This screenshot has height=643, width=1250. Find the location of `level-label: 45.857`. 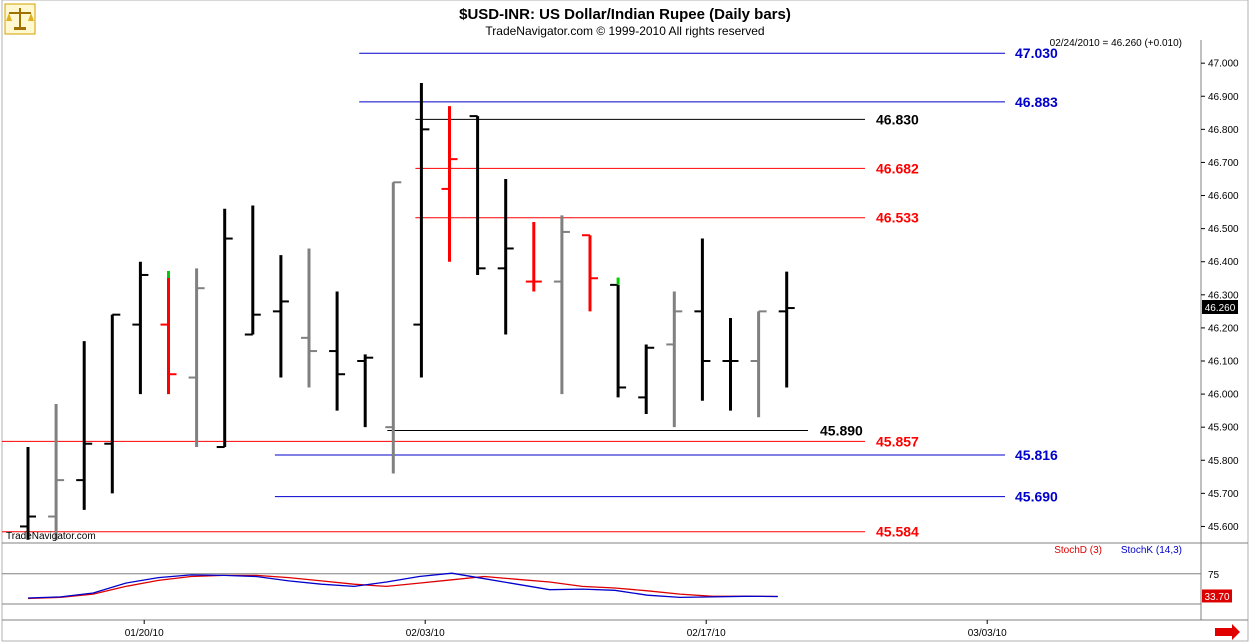

level-label: 45.857 is located at coordinates (897, 441).